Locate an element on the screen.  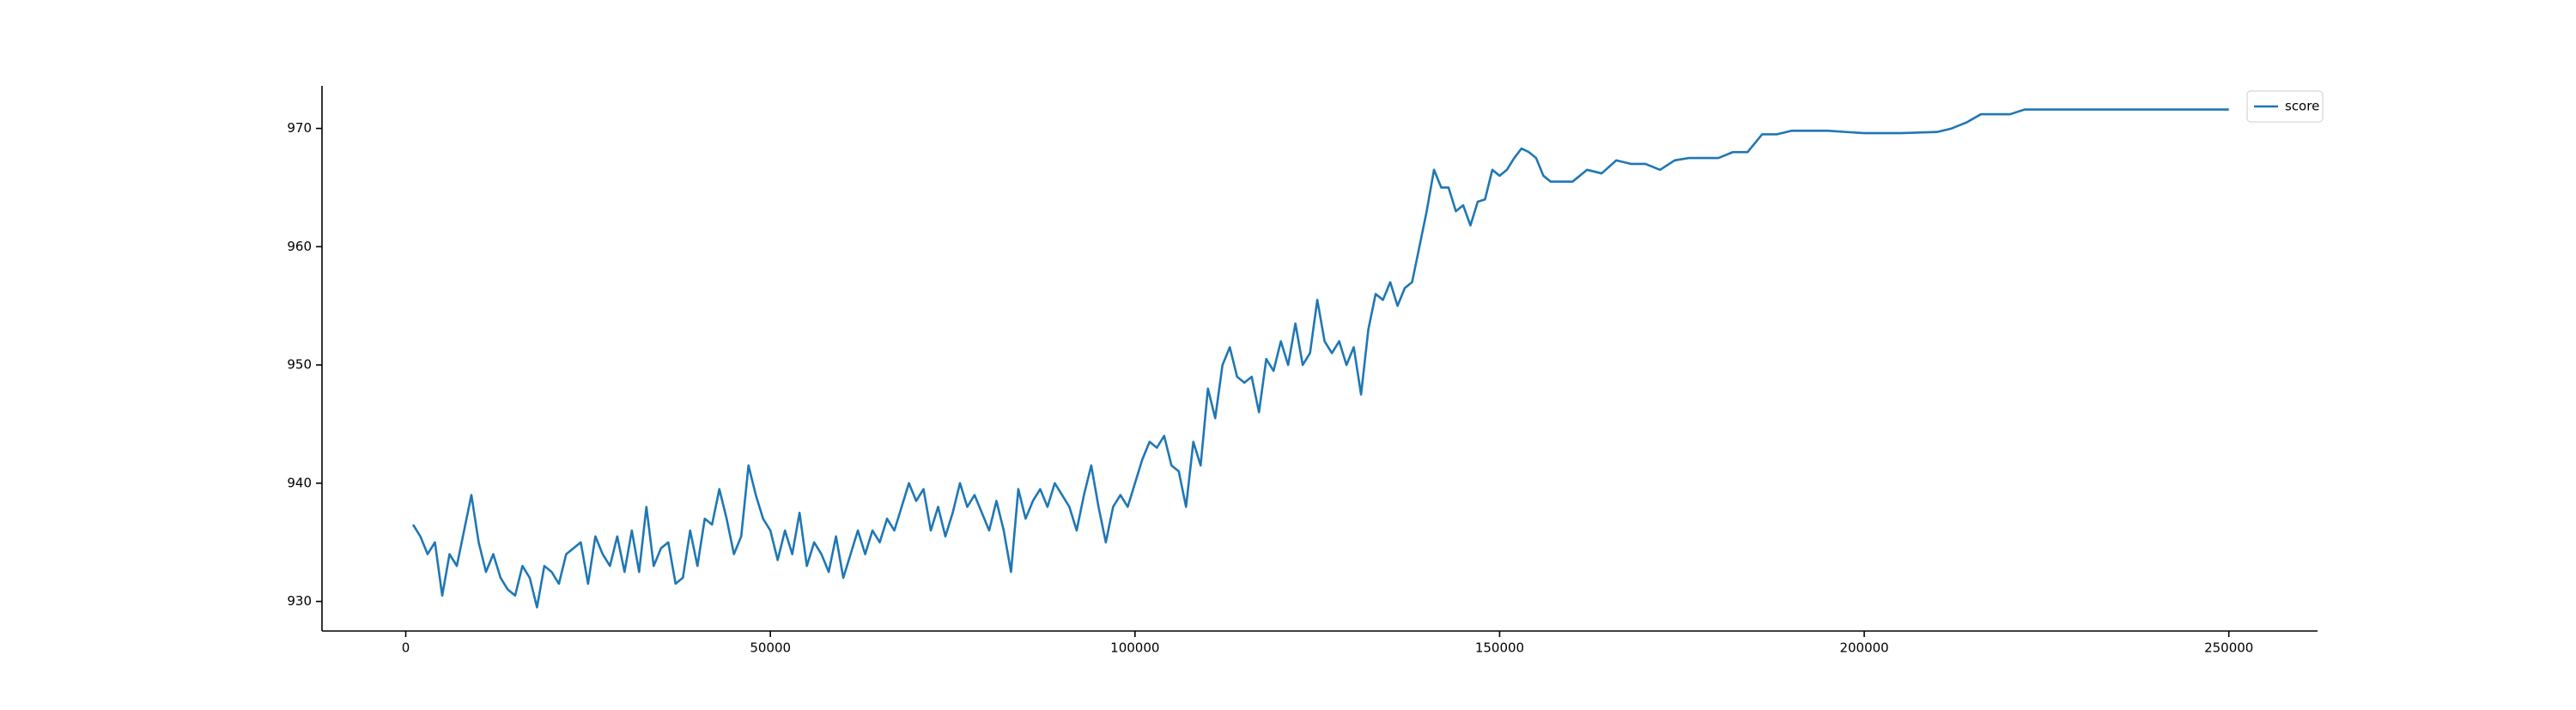
legend-label: score is located at coordinates (2302, 106).